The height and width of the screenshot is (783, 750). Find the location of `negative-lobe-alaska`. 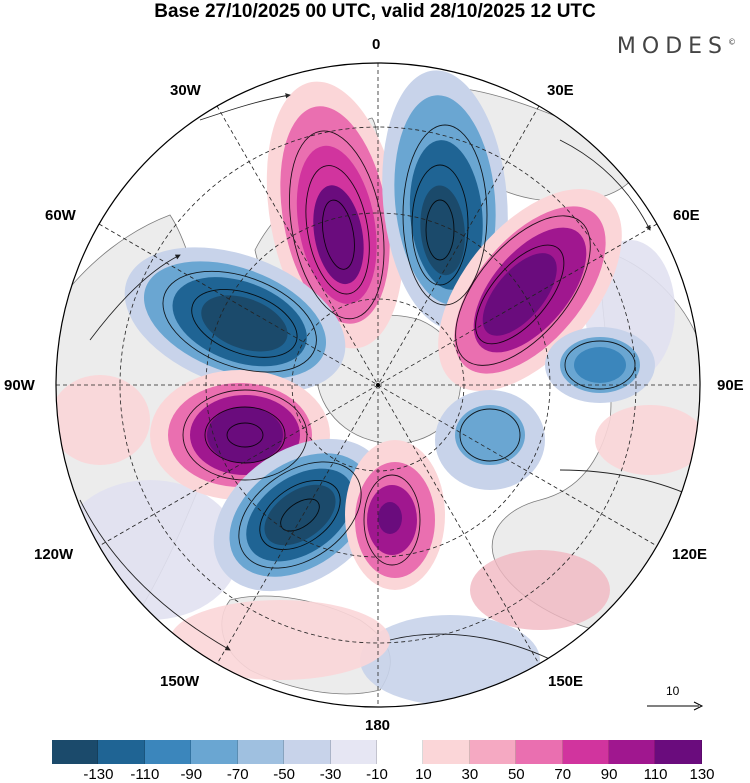

negative-lobe-alaska is located at coordinates (300, 515).